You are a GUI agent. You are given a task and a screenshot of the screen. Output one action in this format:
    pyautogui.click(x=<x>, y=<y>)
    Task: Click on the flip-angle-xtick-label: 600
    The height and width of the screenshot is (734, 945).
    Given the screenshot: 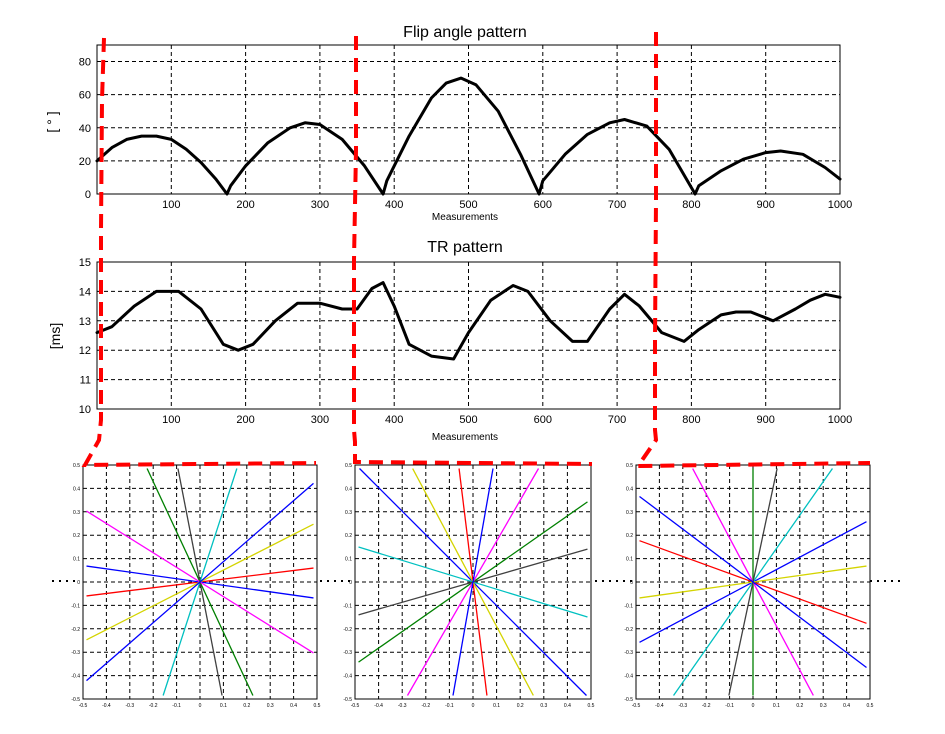 What is the action you would take?
    pyautogui.click(x=543, y=205)
    